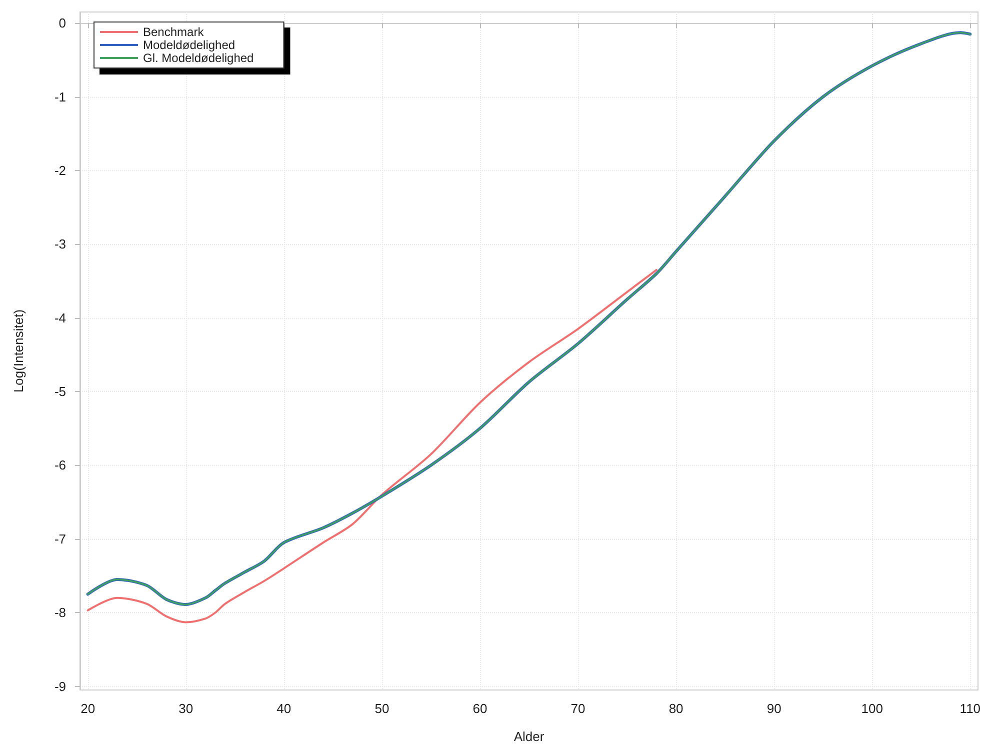 The height and width of the screenshot is (751, 992). I want to click on legend-label: Modeldødelighed, so click(189, 45).